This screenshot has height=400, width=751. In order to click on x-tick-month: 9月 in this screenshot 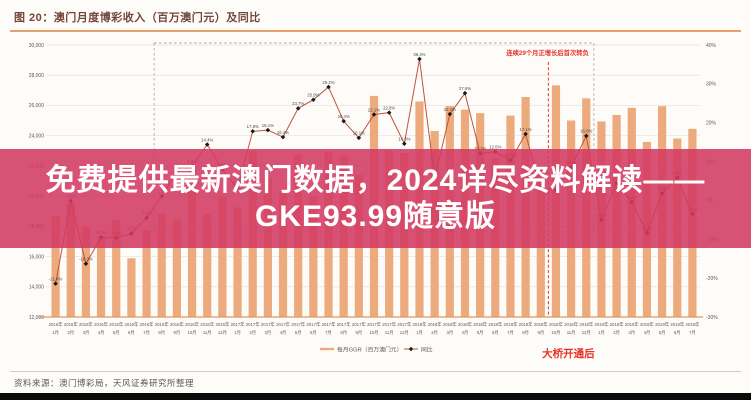, I will do `click(540, 333)`.